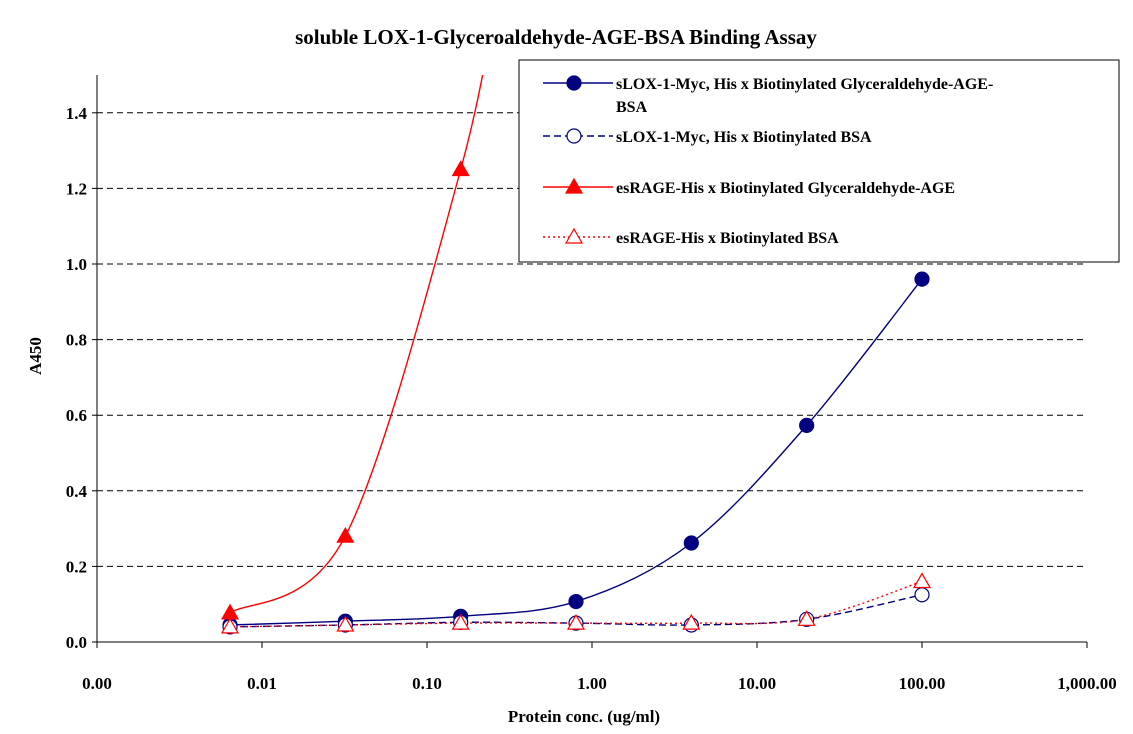  Describe the element at coordinates (76, 188) in the screenshot. I see `y-tick-label: 1.2` at that location.